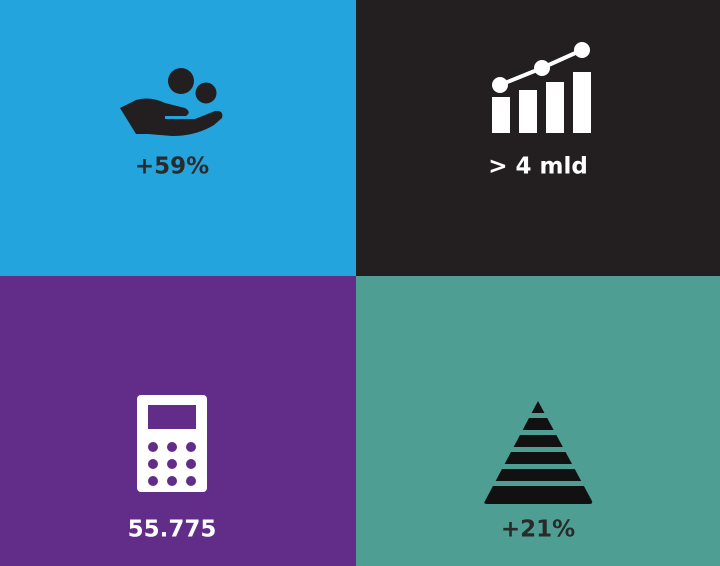 This screenshot has width=720, height=566. Describe the element at coordinates (540, 452) in the screenshot. I see `pyramid-icon` at that location.